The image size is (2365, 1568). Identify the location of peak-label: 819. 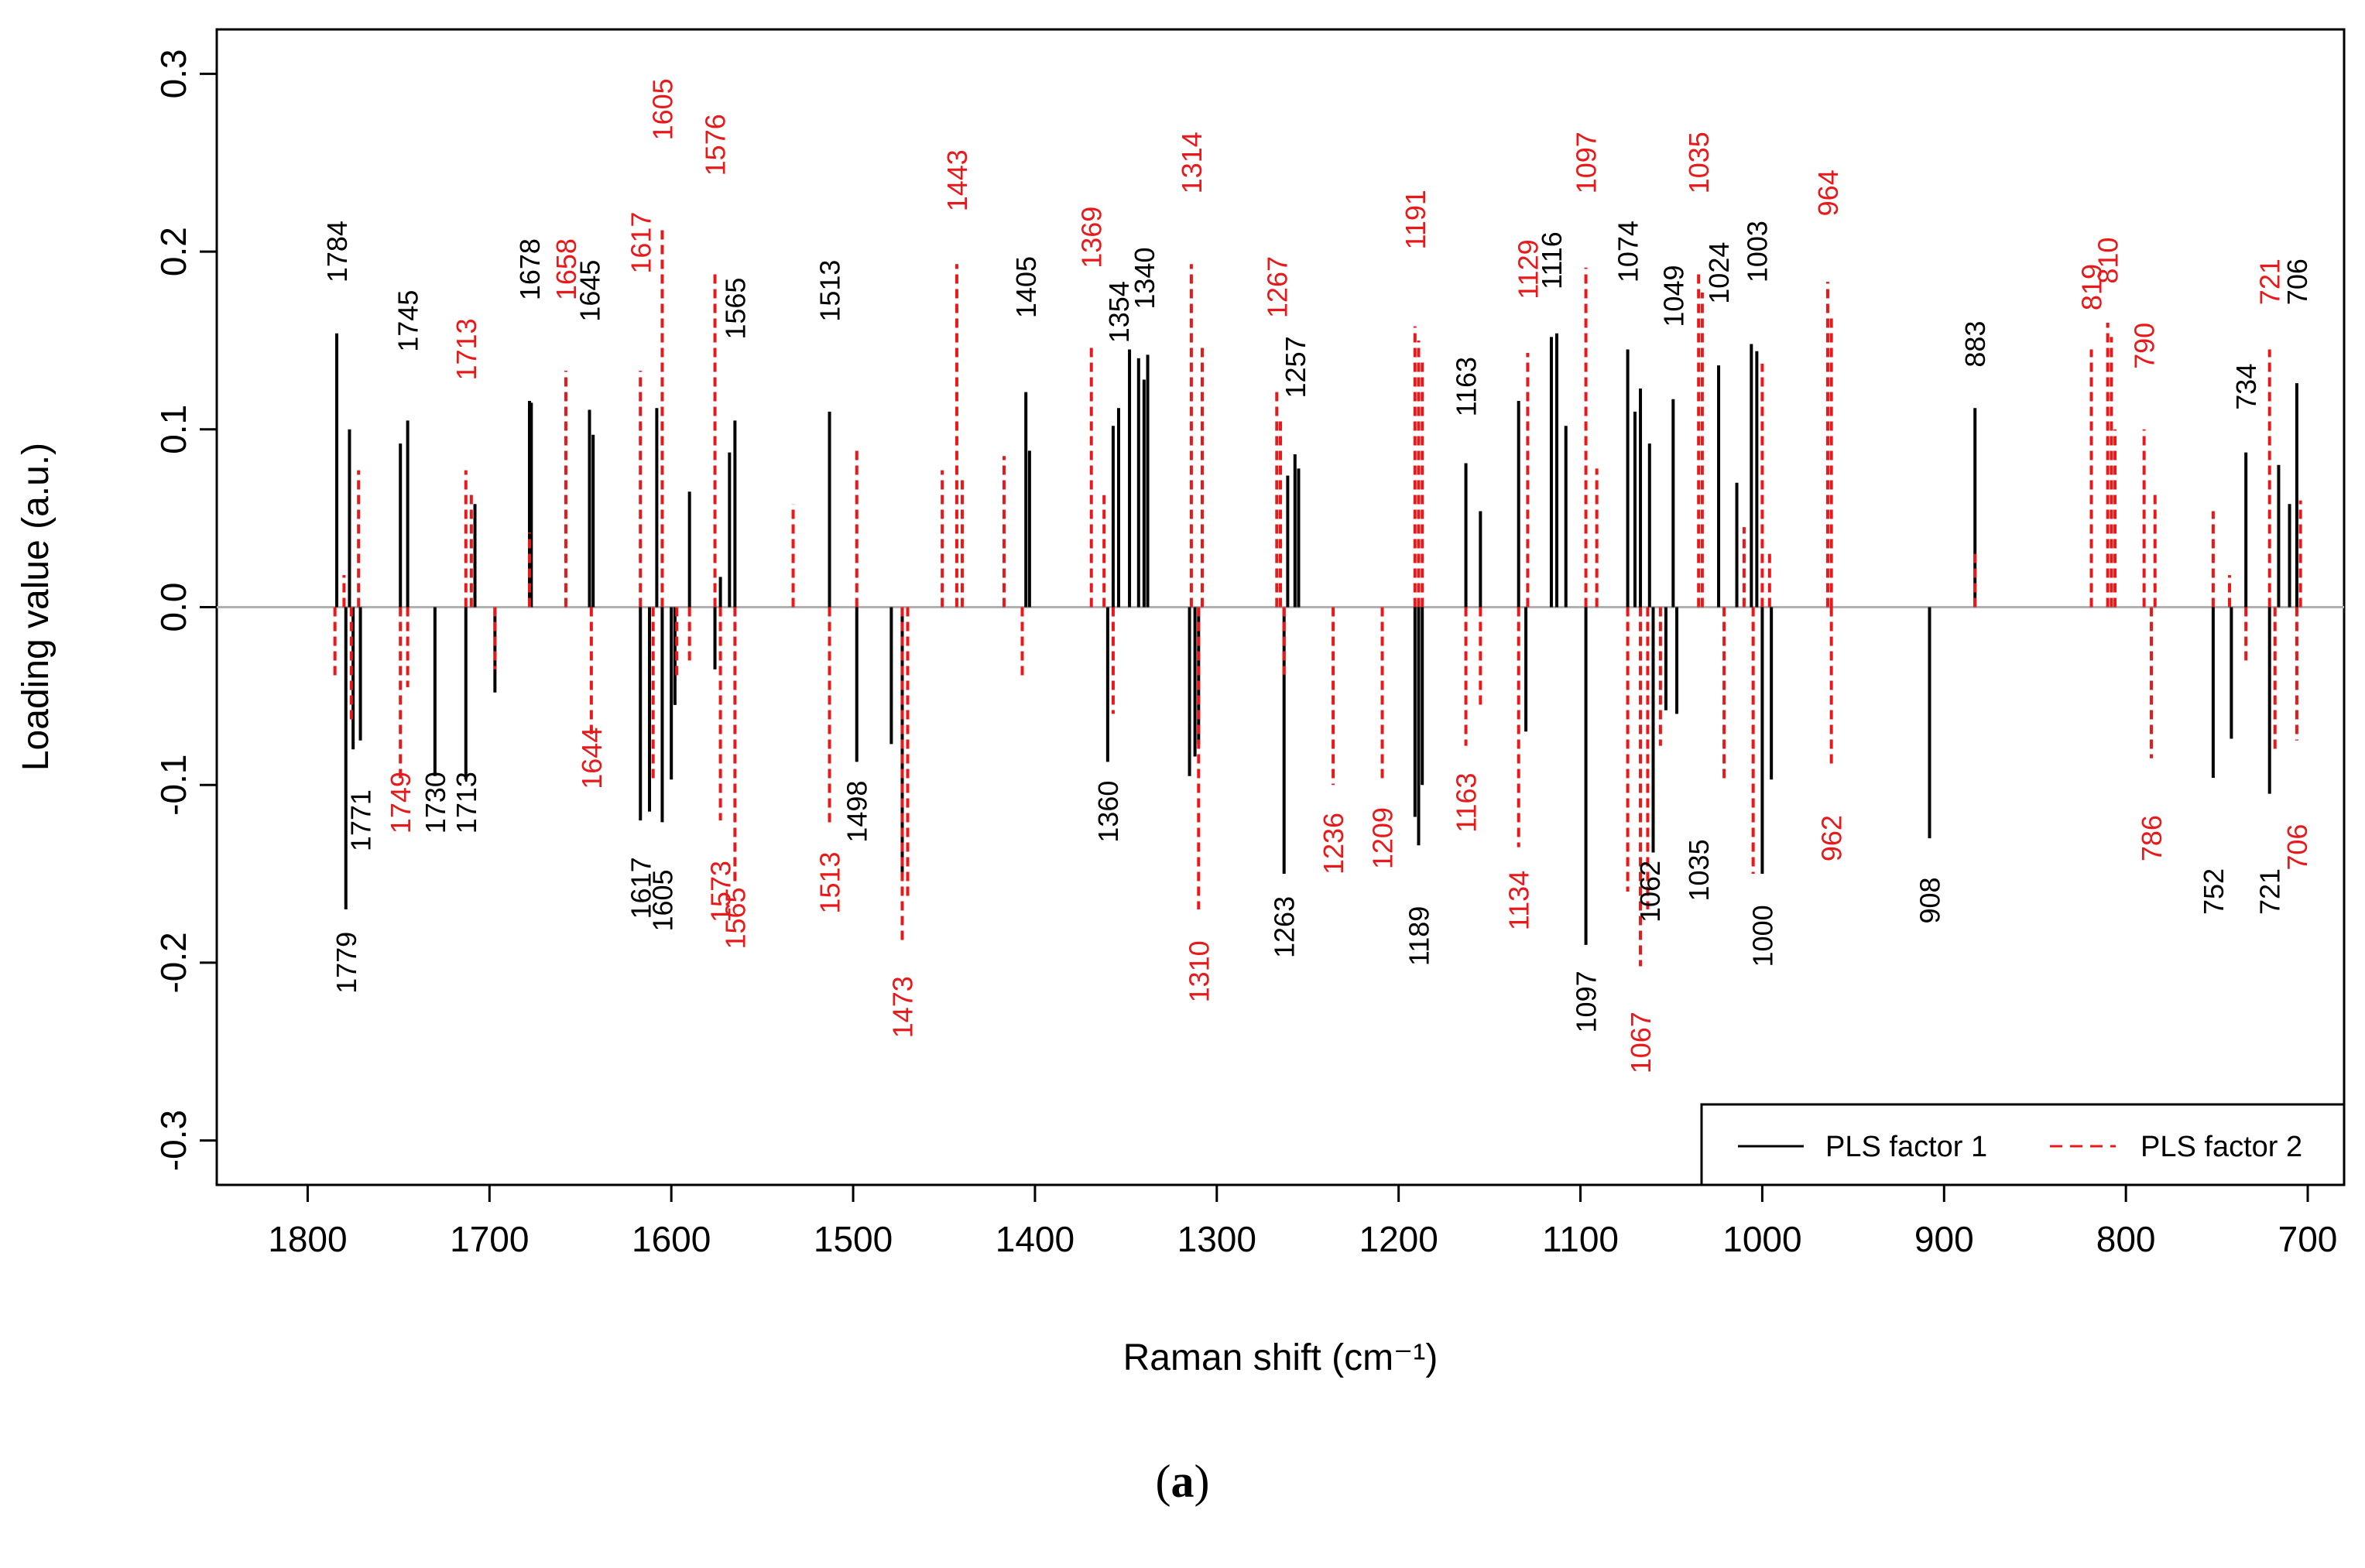
(2092, 287).